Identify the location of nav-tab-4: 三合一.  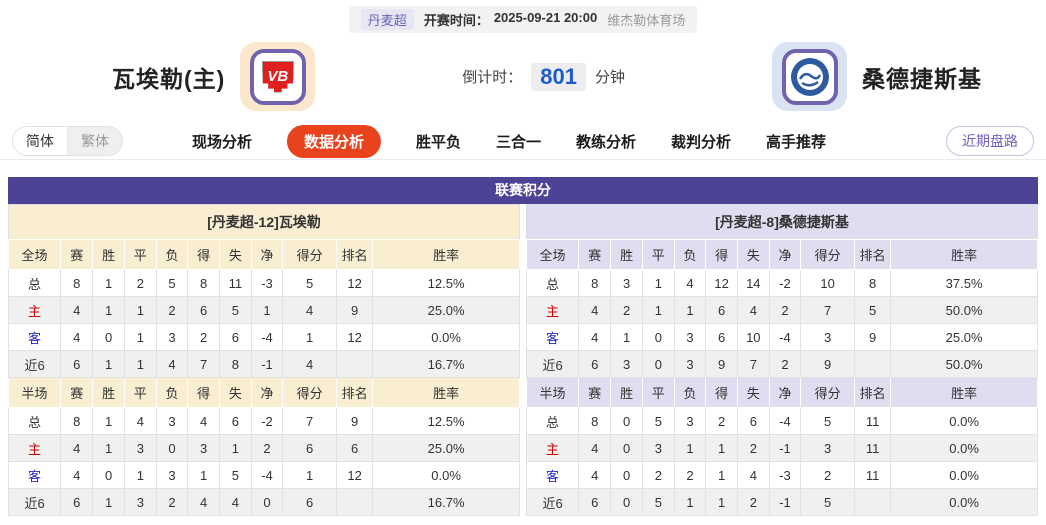
(518, 142).